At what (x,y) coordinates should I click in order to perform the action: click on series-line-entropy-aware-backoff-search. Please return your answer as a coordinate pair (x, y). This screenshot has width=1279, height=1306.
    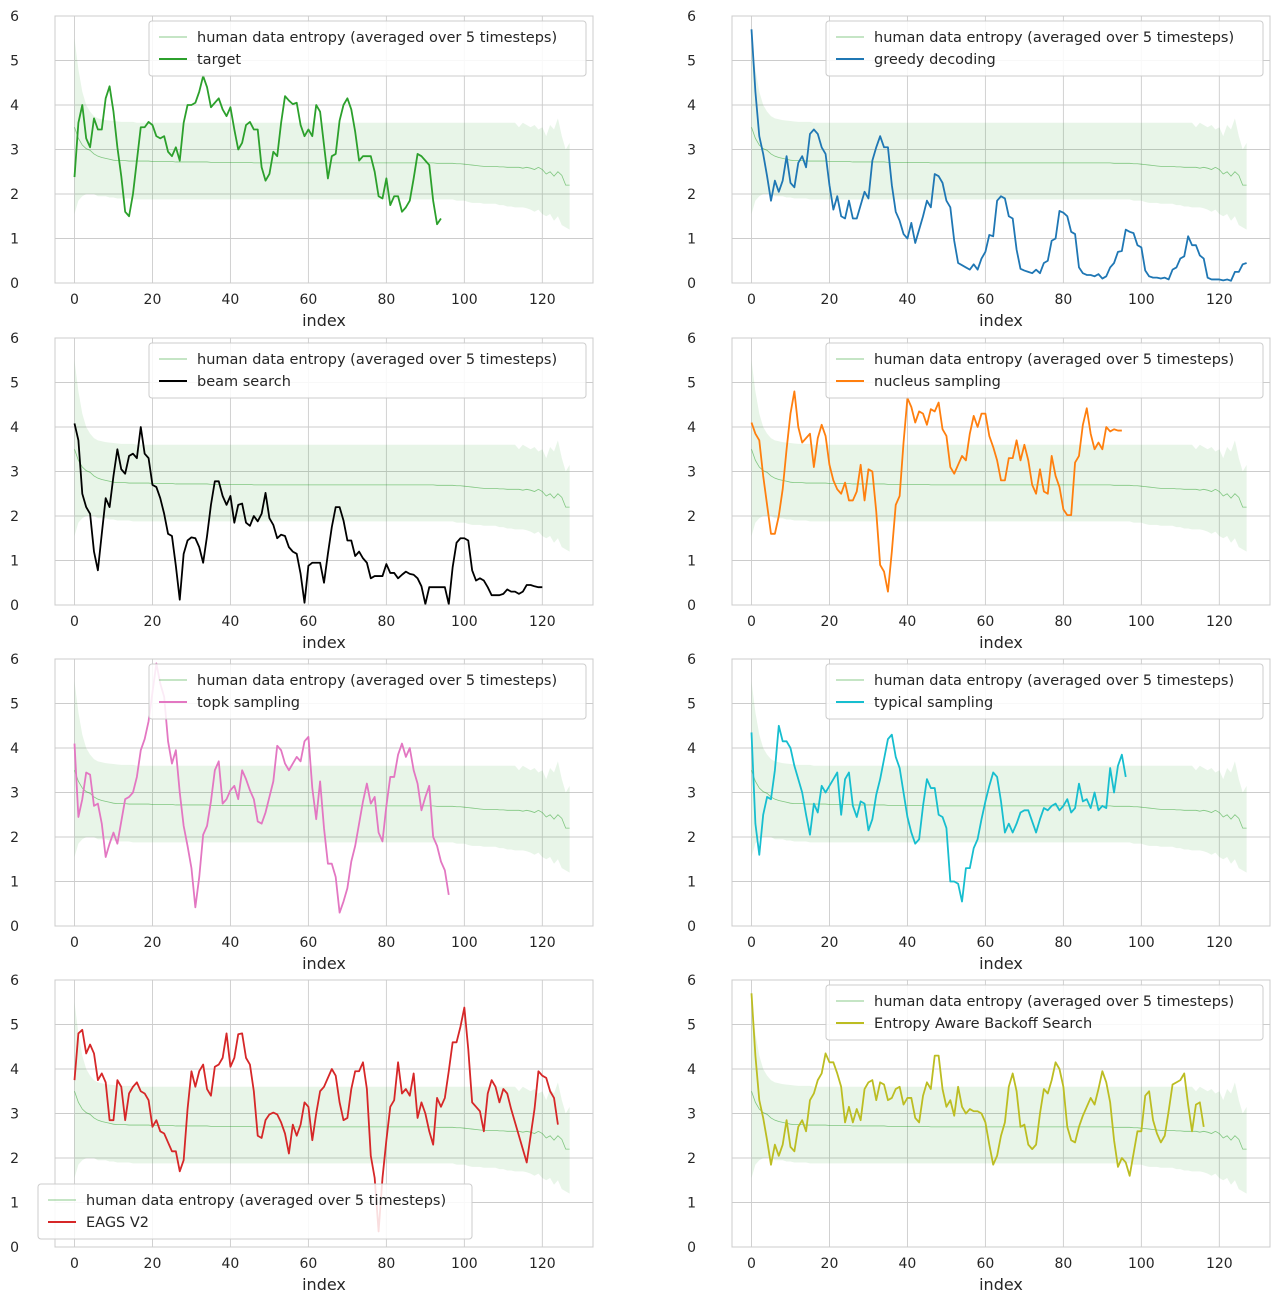
    Looking at the image, I should click on (977, 1085).